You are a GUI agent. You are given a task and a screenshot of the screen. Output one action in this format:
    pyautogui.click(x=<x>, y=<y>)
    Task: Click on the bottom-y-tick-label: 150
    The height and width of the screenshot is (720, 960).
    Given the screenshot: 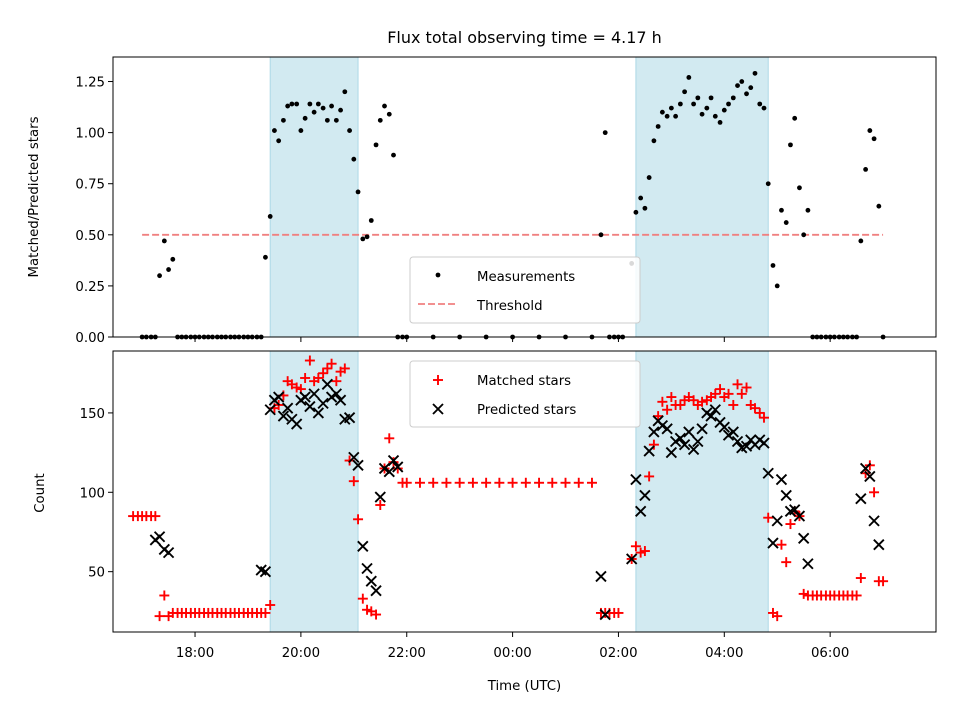 What is the action you would take?
    pyautogui.click(x=92, y=414)
    